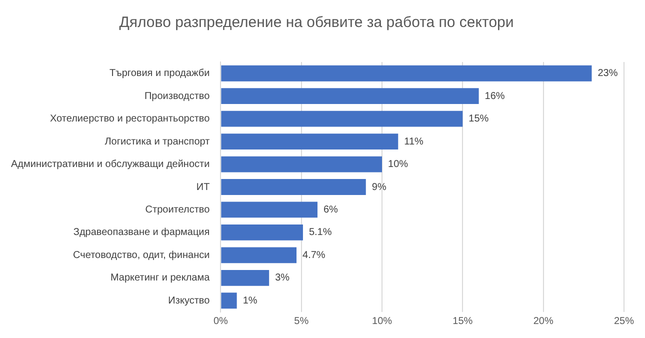 This screenshot has width=645, height=338. I want to click on x-tick-label: 10%, so click(382, 321).